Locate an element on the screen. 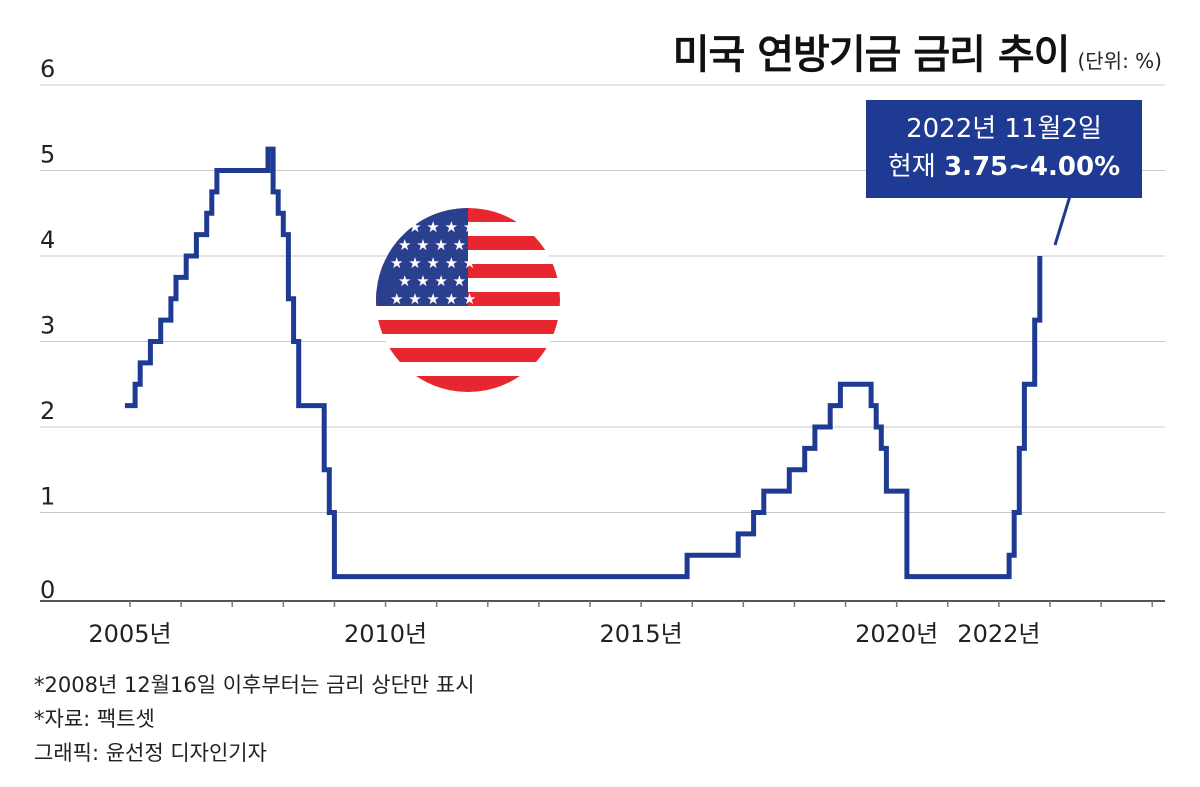  current-rate-callout: 2022년 11월2일 현재 3.75~4.00% is located at coordinates (1004, 149).